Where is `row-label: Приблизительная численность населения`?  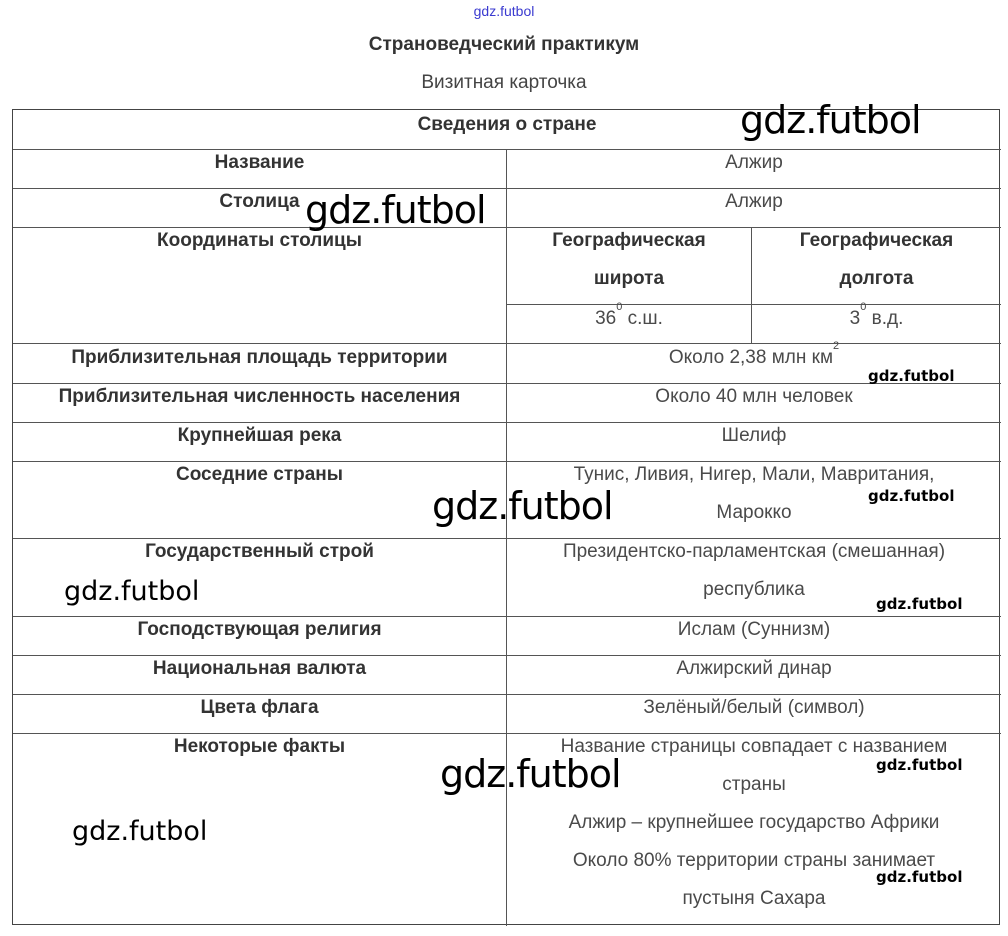 row-label: Приблизительная численность населения is located at coordinates (259, 396).